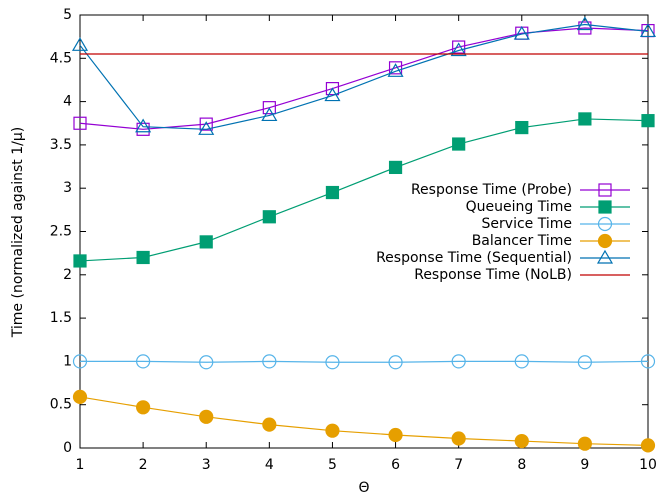  Describe the element at coordinates (458, 465) in the screenshot. I see `x-tick-label: 7` at that location.